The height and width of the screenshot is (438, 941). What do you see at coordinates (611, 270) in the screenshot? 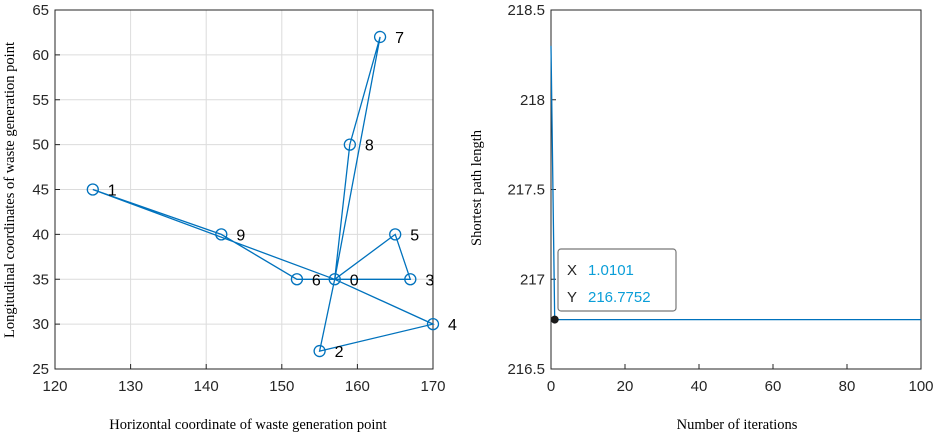
I see `datatip-x-value: 1.0101` at bounding box center [611, 270].